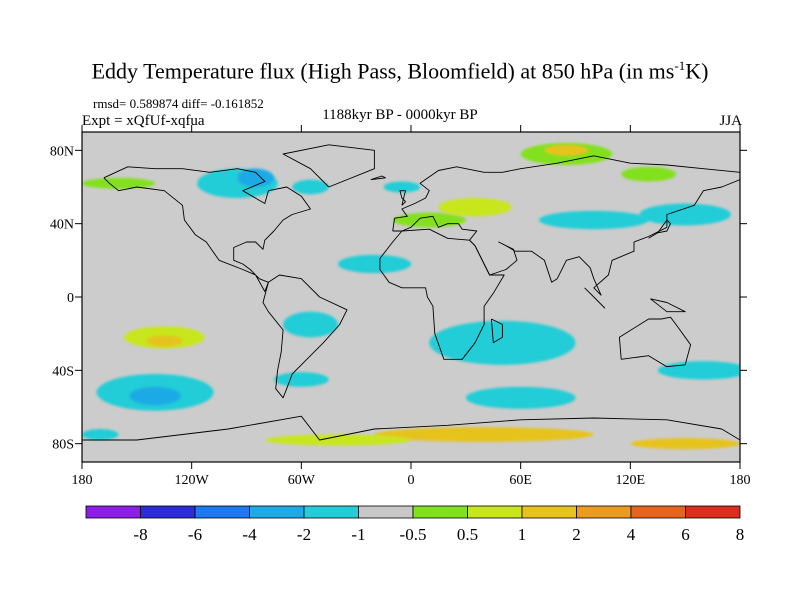  Describe the element at coordinates (62, 151) in the screenshot. I see `y-tick-label: 80N` at that location.